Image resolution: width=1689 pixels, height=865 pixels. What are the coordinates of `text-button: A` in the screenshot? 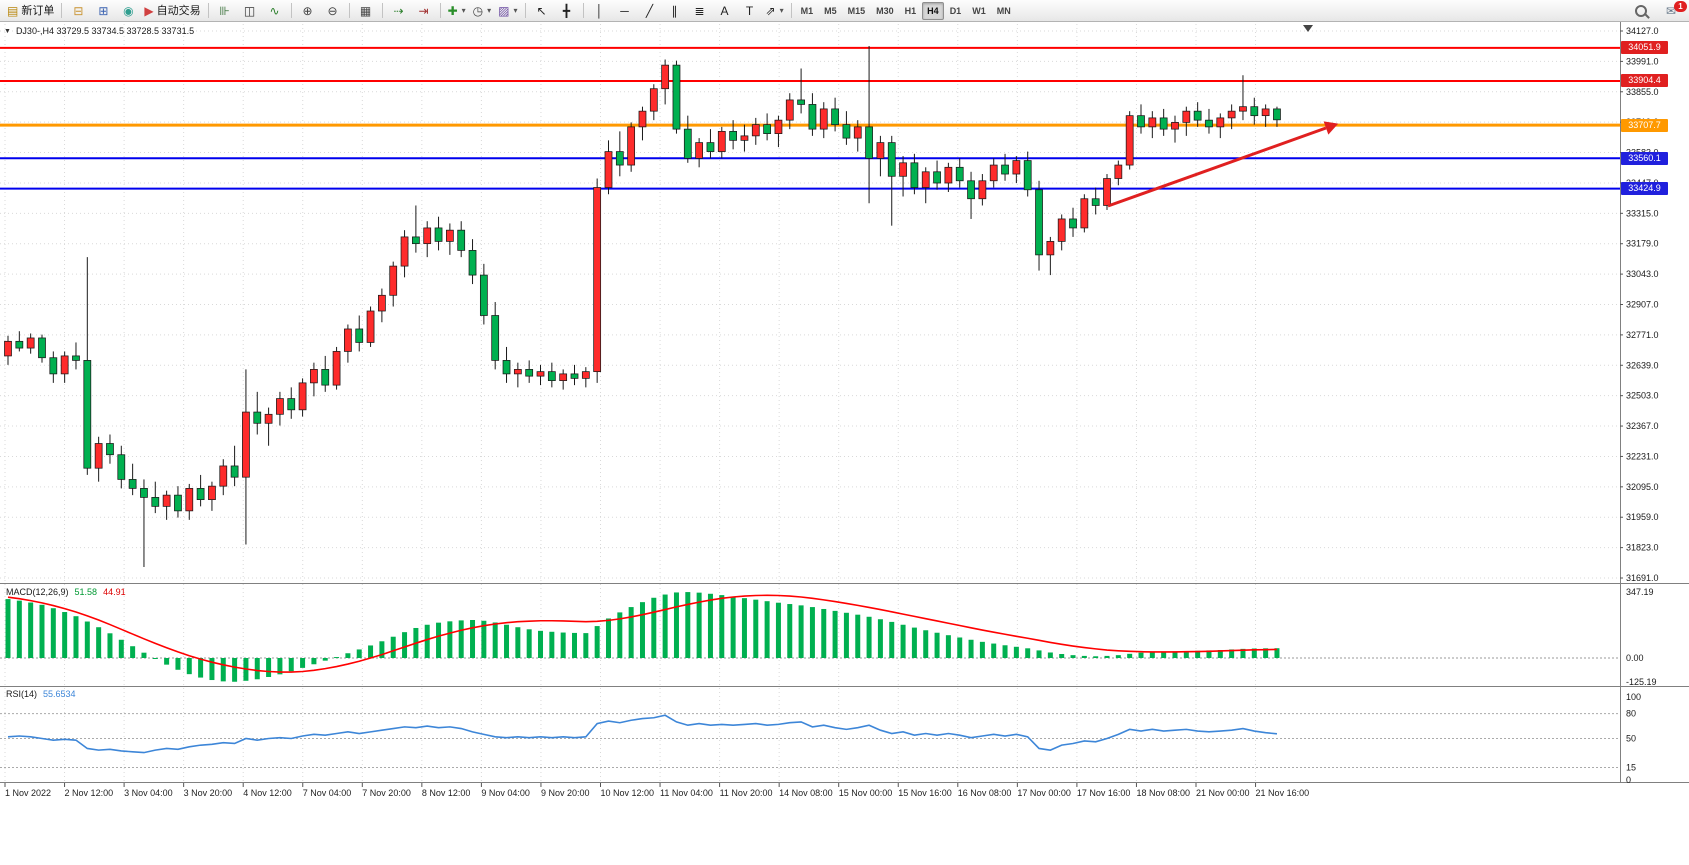 It's located at (725, 11).